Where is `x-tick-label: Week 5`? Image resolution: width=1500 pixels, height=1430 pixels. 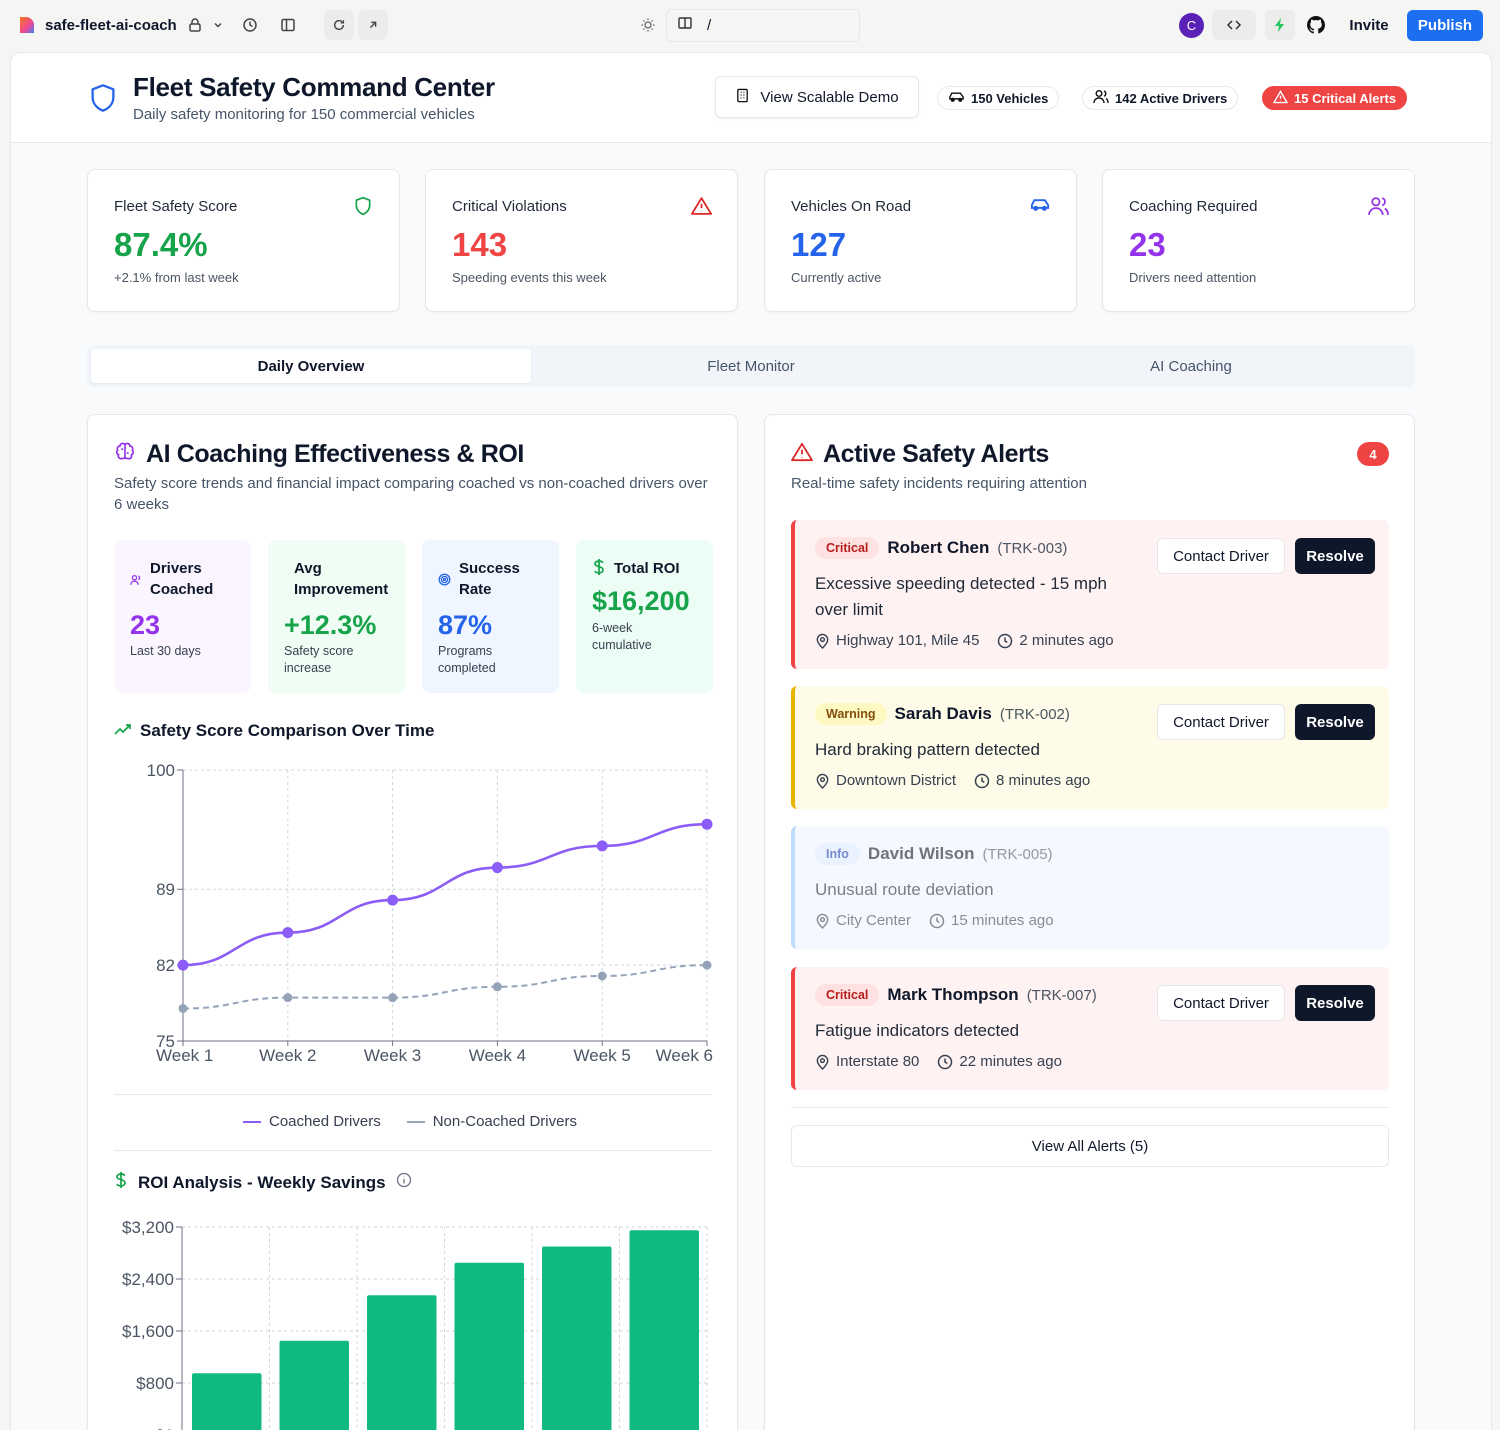
x-tick-label: Week 5 is located at coordinates (602, 1055).